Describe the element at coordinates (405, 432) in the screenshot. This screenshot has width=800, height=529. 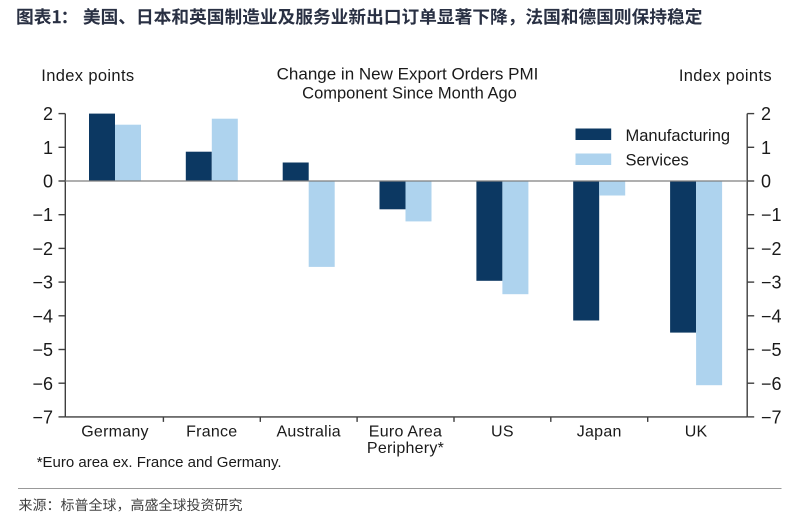
I see `svg-text: Euro Area` at that location.